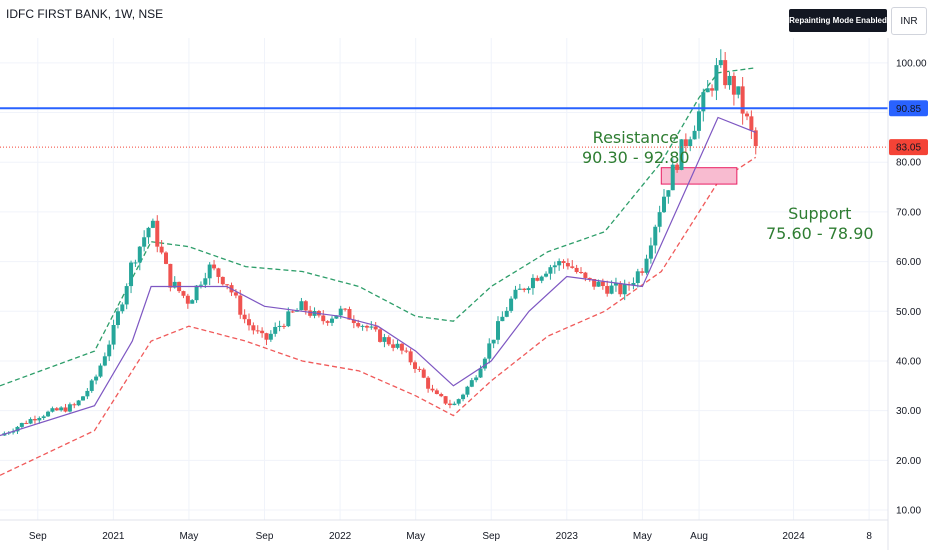  Describe the element at coordinates (636, 157) in the screenshot. I see `resistance-range: 90.30 - 92.80` at that location.